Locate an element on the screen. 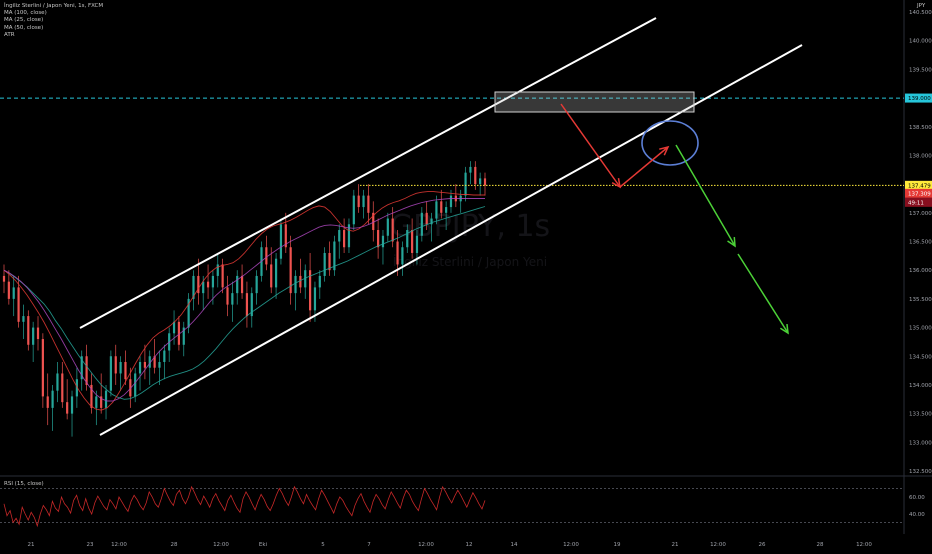  current-price-tag: 137.479 is located at coordinates (919, 186).